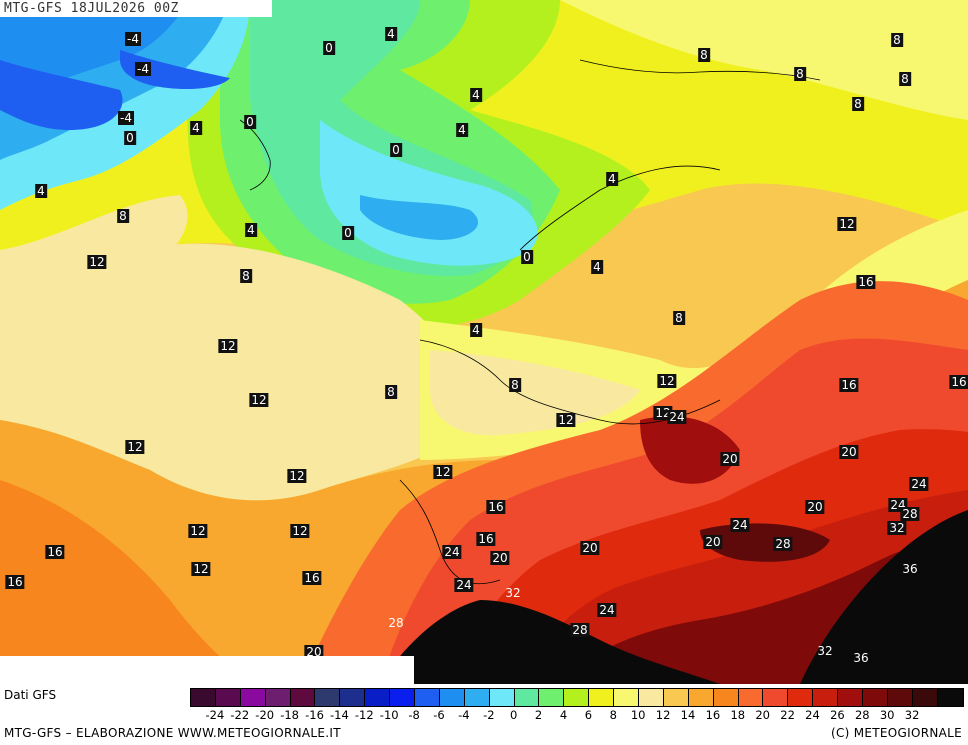  I want to click on credit-right: (C) METEOGIORNALE, so click(896, 733).